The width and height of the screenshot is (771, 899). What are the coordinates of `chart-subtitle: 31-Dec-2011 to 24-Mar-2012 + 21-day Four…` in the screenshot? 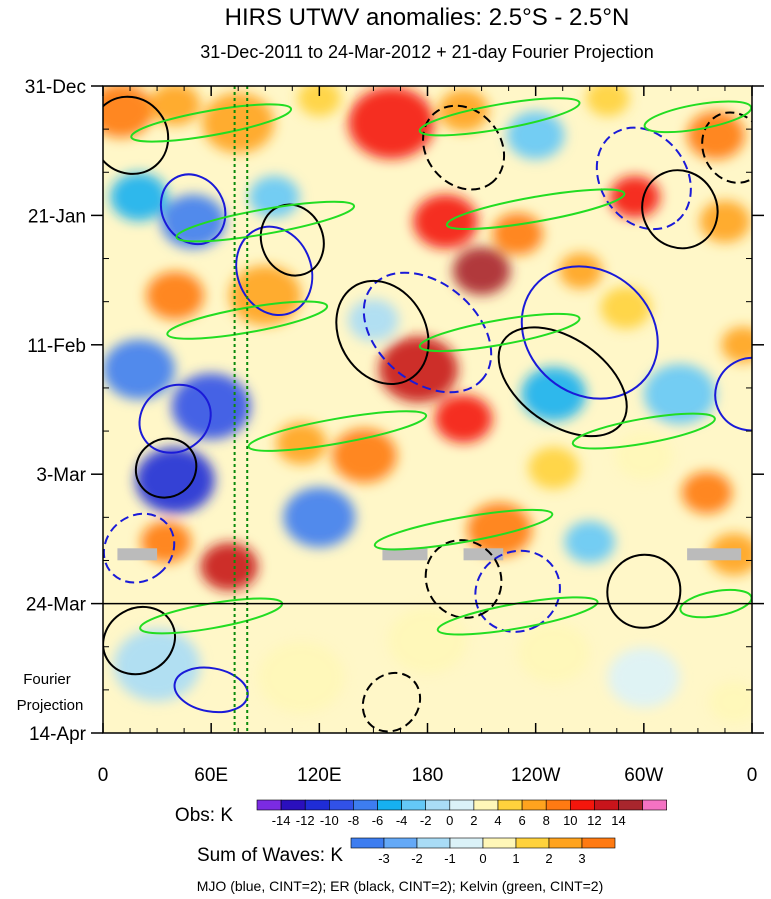 It's located at (426, 52).